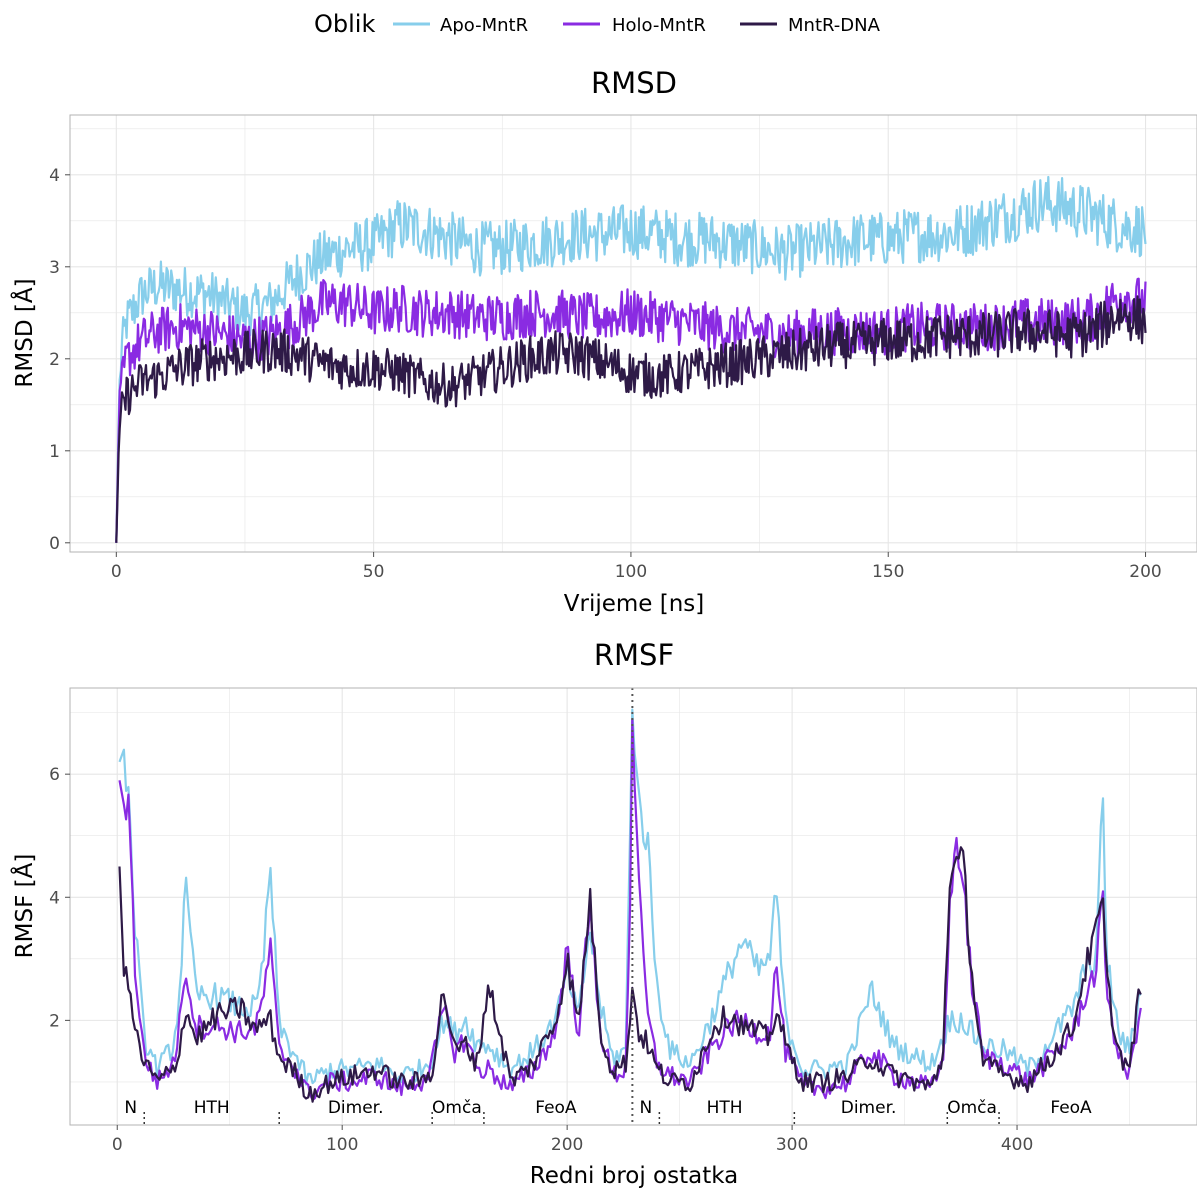 This screenshot has height=1193, width=1197. Describe the element at coordinates (24, 332) in the screenshot. I see `rmsd-y-axis-title: RMSD [Å]` at that location.